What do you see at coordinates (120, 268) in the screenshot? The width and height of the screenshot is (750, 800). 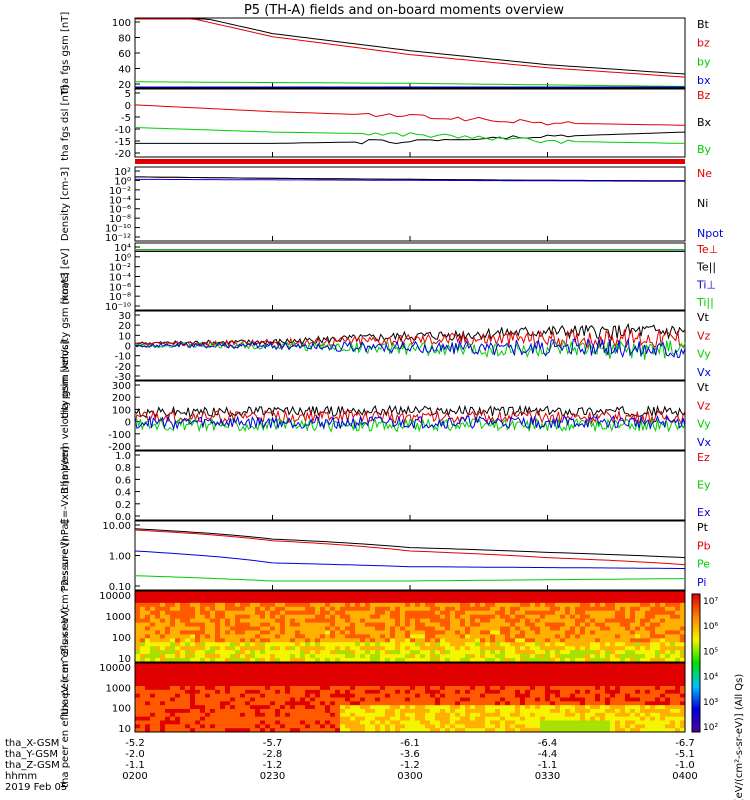 I see `y-tick-label: 10⁻²` at bounding box center [120, 268].